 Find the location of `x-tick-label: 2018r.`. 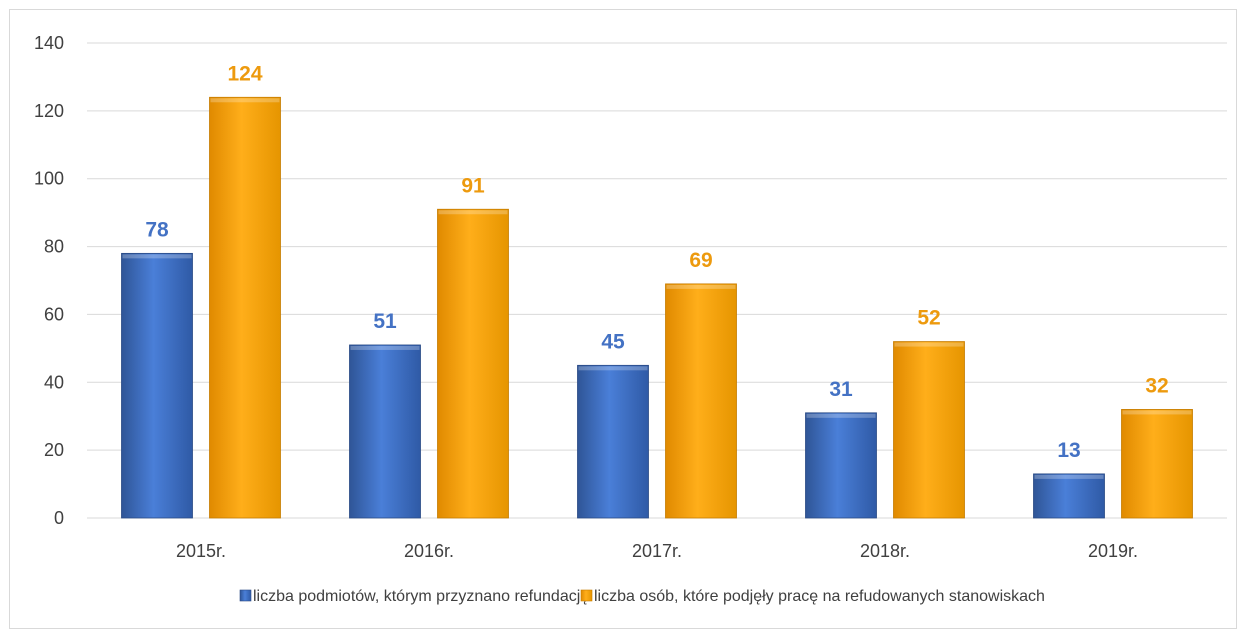

x-tick-label: 2018r. is located at coordinates (885, 551).